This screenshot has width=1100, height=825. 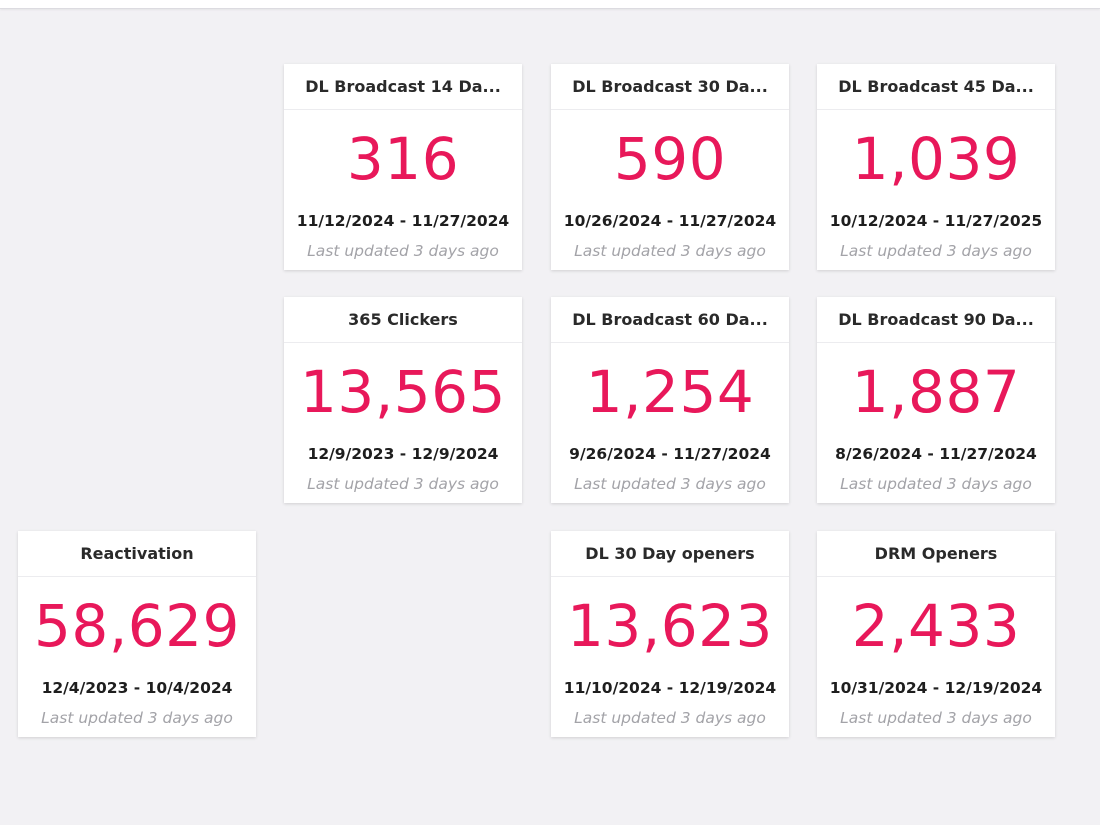 What do you see at coordinates (670, 159) in the screenshot?
I see `card-value: 590` at bounding box center [670, 159].